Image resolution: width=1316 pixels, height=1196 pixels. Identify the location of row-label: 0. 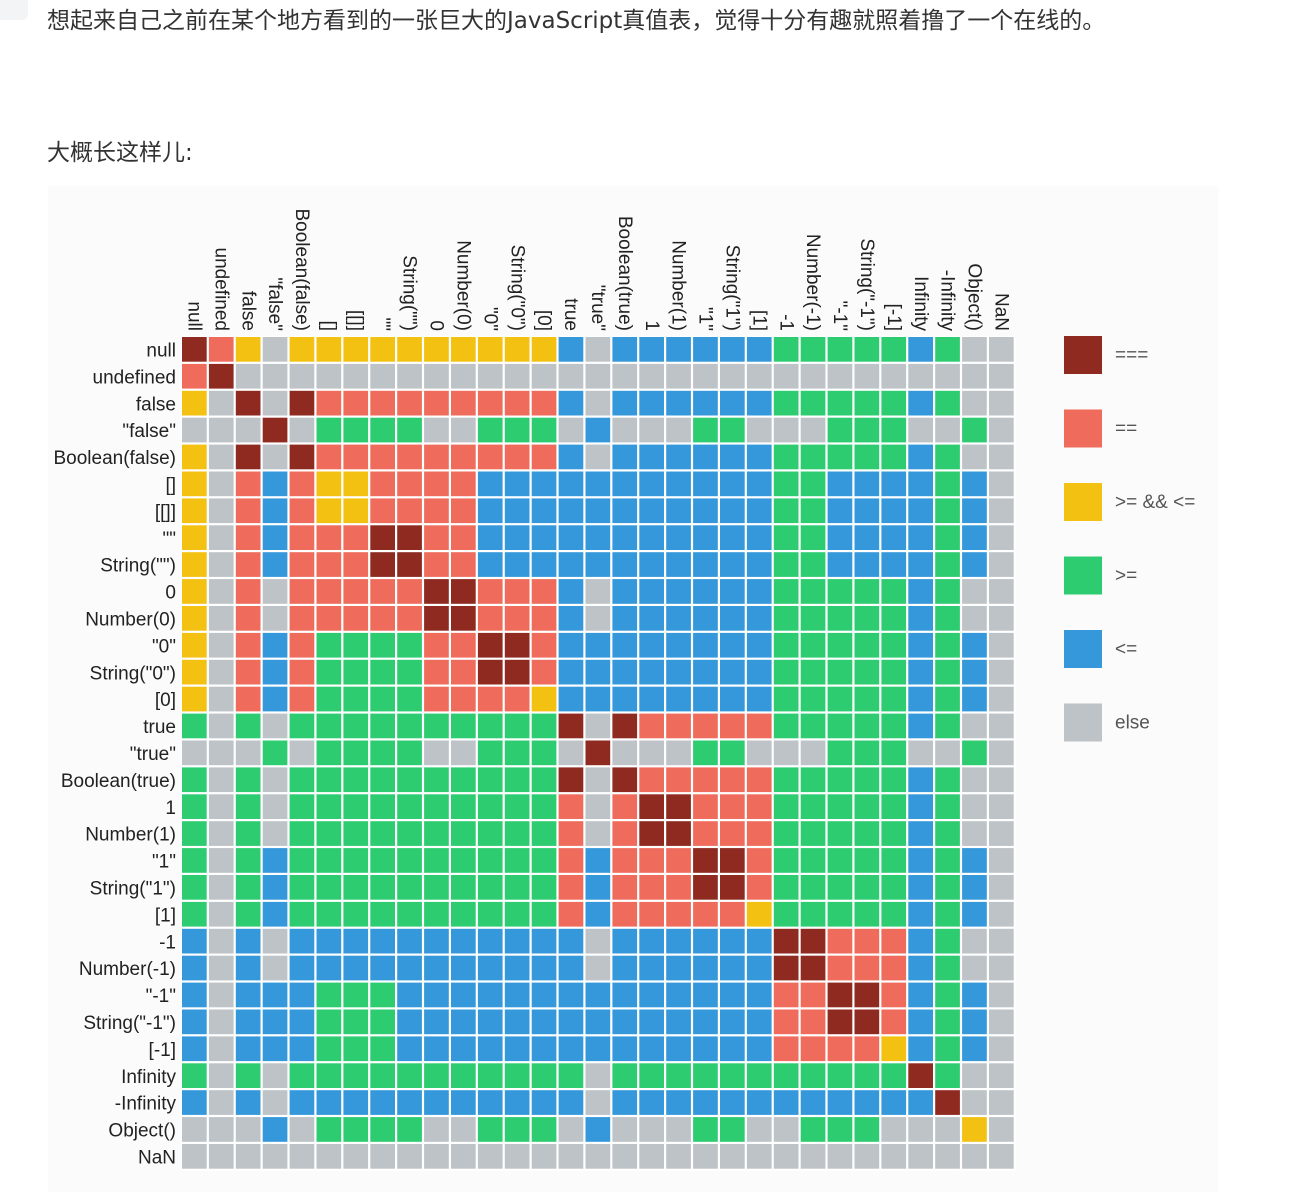
(170, 593).